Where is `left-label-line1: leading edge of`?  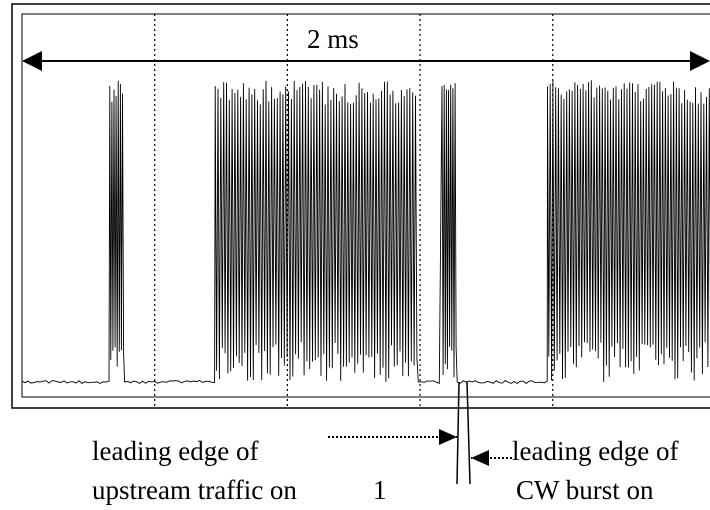 left-label-line1: leading edge of is located at coordinates (175, 451).